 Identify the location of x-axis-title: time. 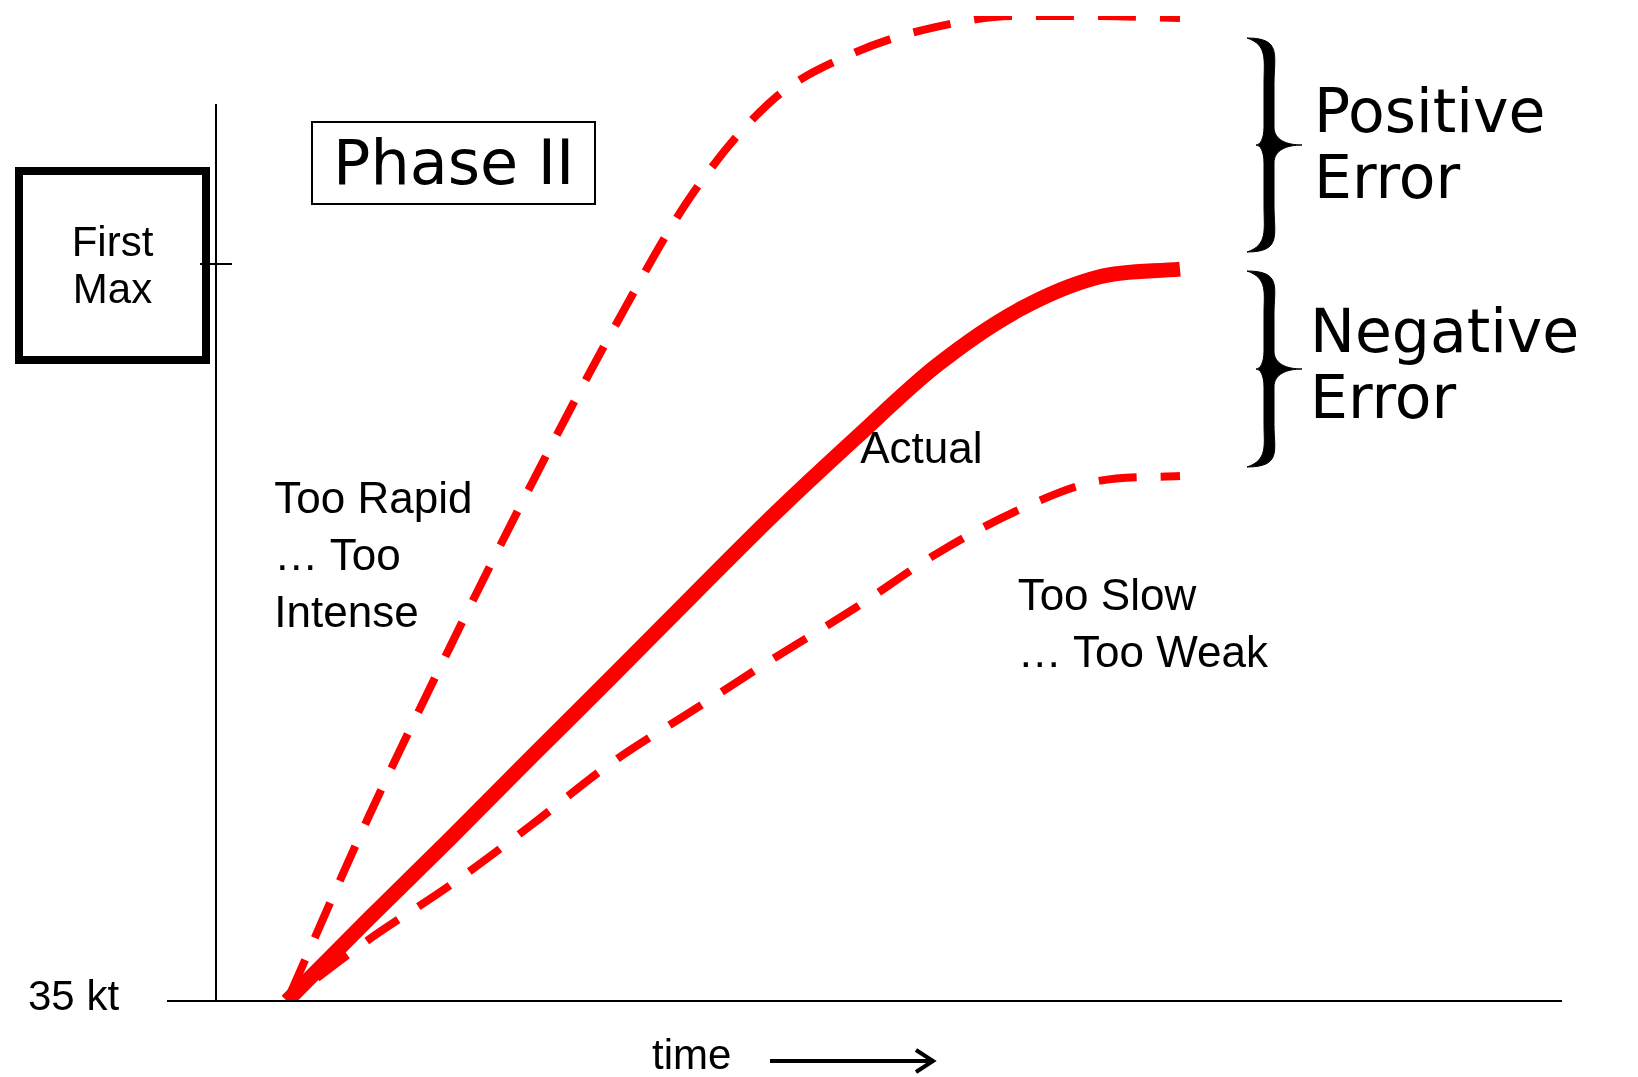
(692, 1054).